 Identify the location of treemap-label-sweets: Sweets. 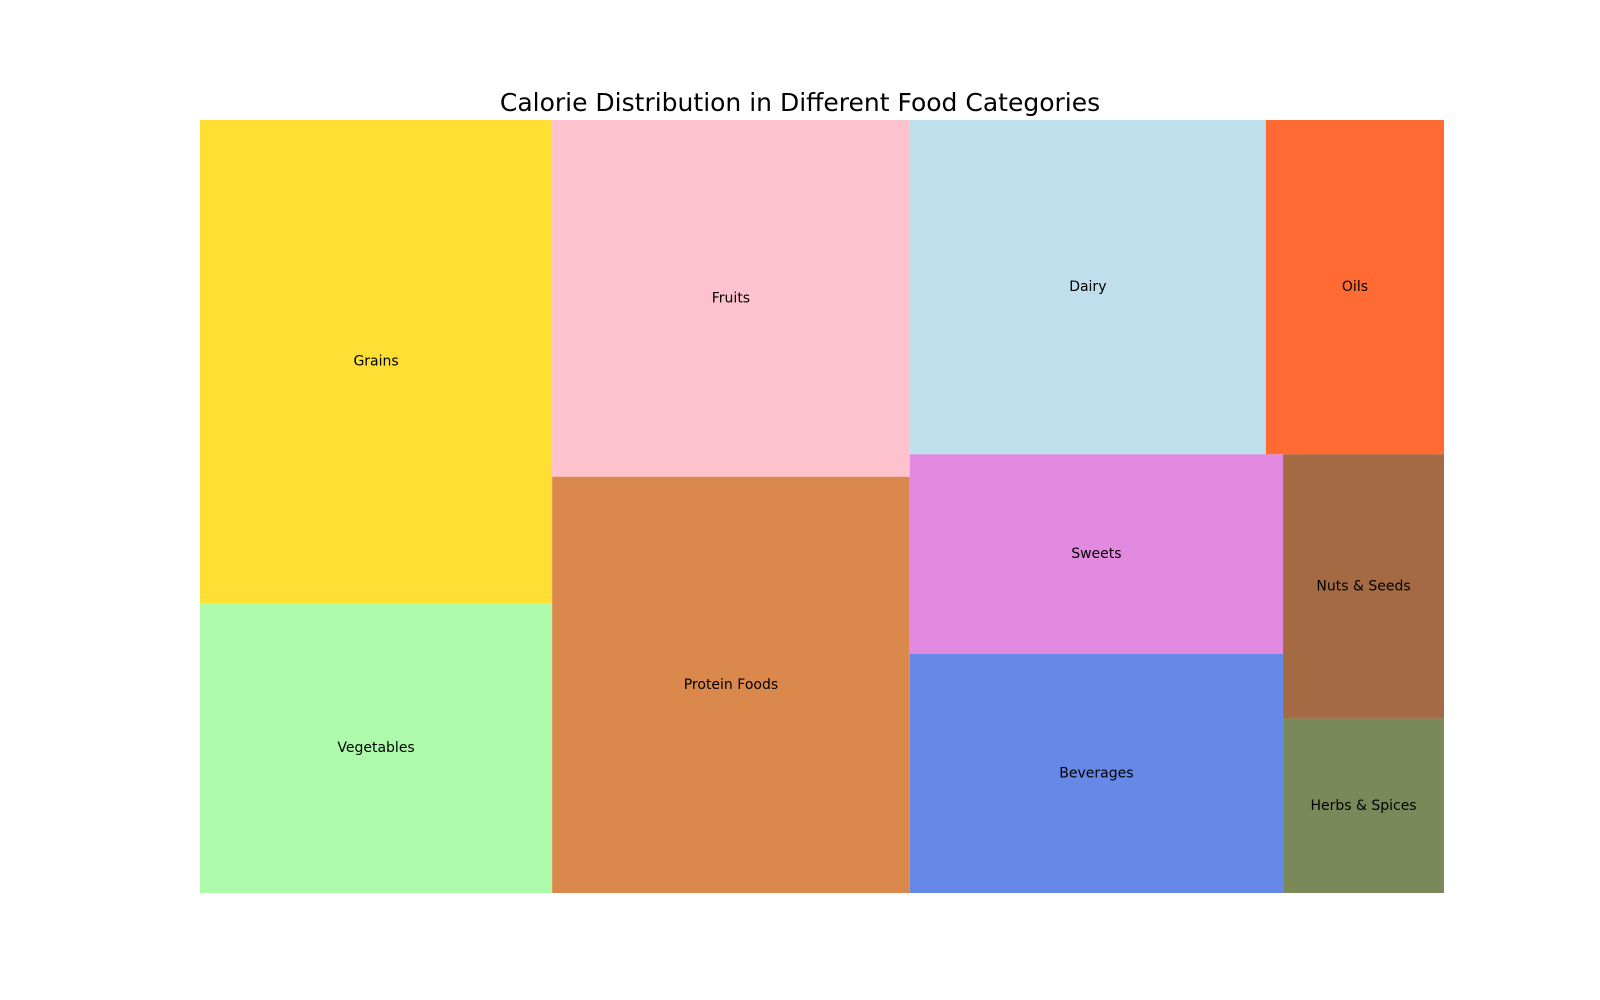
(1096, 554).